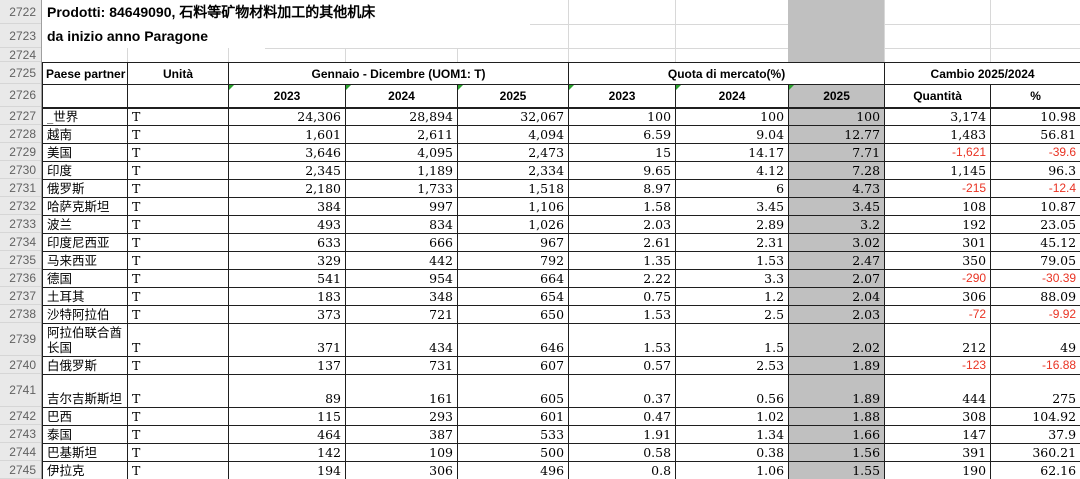 The width and height of the screenshot is (1080, 479). Describe the element at coordinates (287, 365) in the screenshot. I see `cell-2023: 137` at that location.